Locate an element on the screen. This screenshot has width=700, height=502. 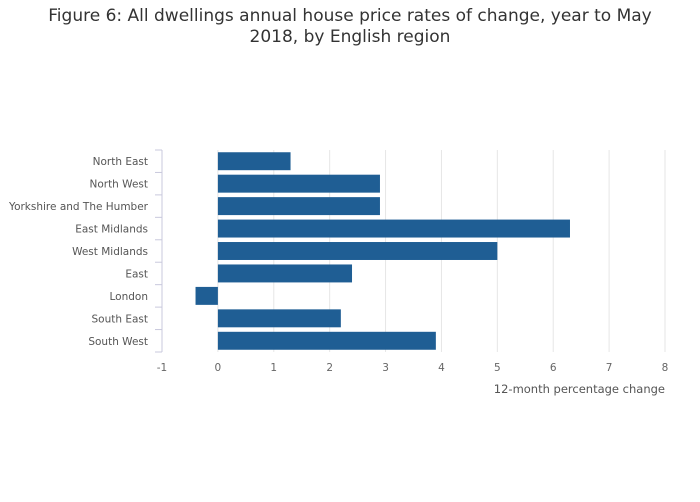
bar-yorkshire-and-the-humber is located at coordinates (298, 206).